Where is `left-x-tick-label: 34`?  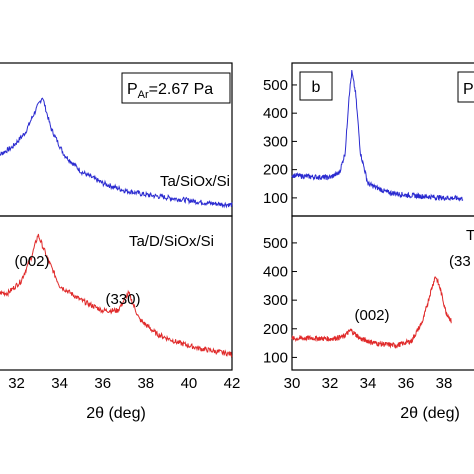
left-x-tick-label: 34 is located at coordinates (59, 383).